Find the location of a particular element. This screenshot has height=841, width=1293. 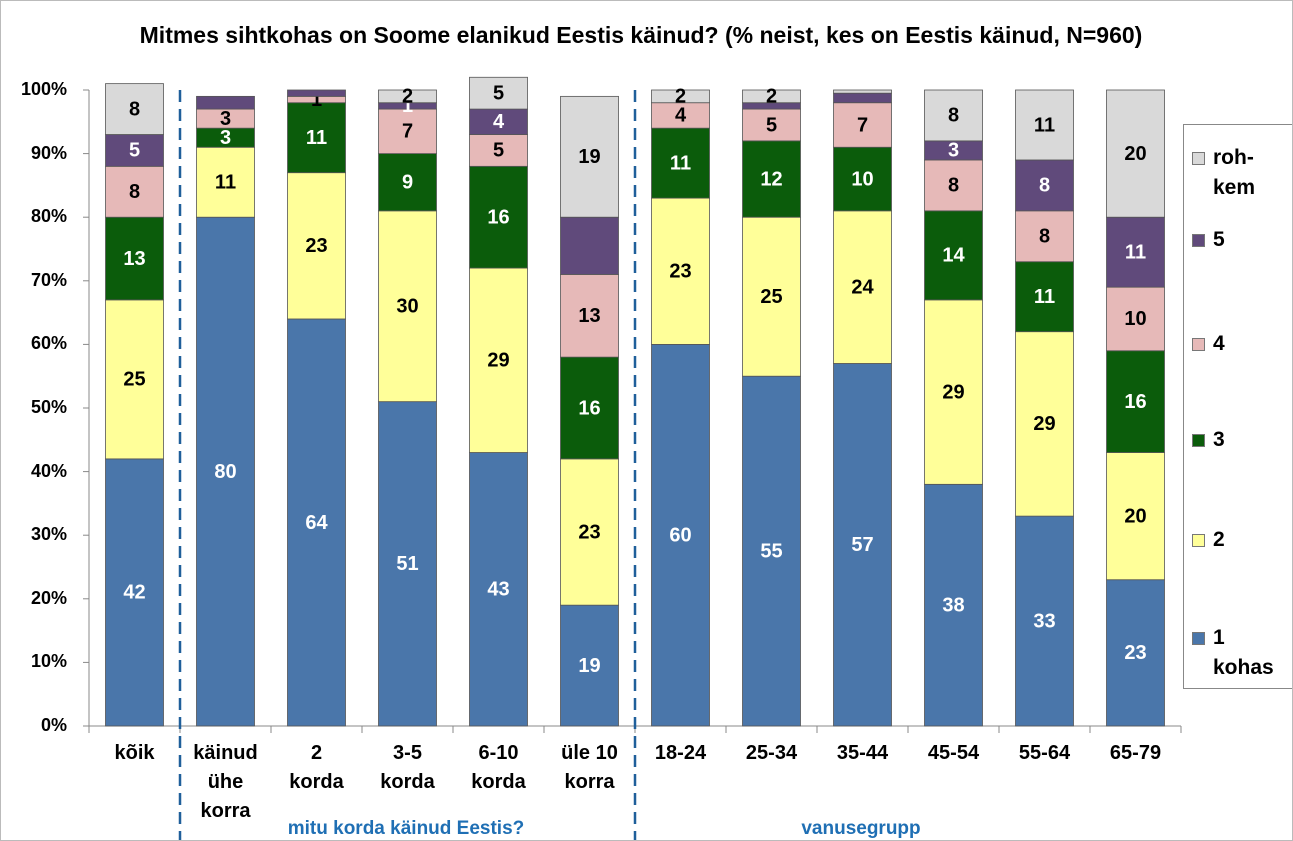

data-label: 14 is located at coordinates (953, 256).